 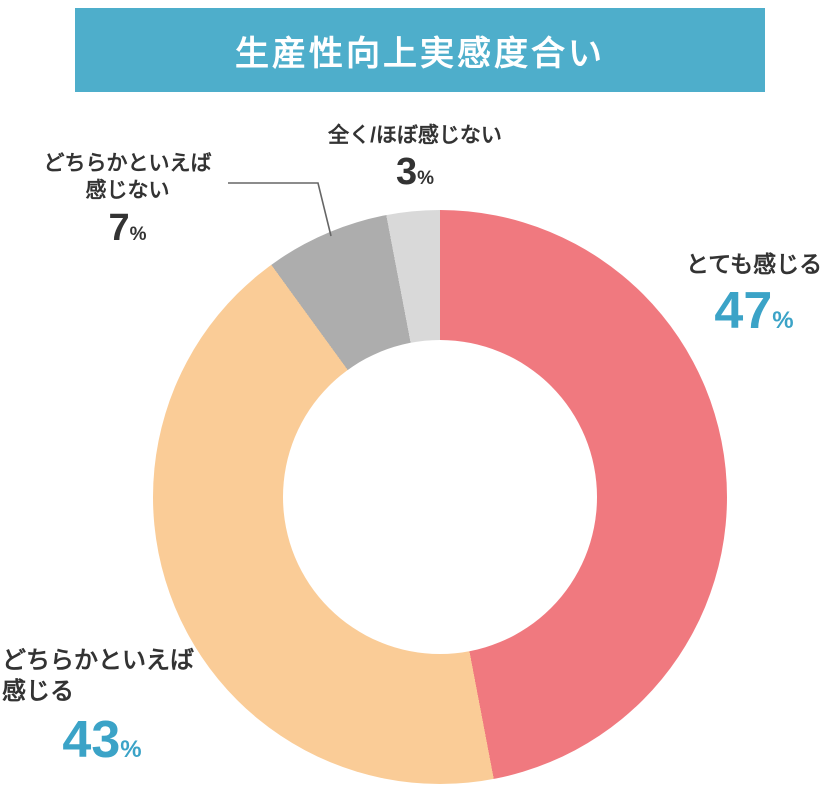 What do you see at coordinates (754, 264) in the screenshot?
I see `callout-strongly-feel-label: とても感じる` at bounding box center [754, 264].